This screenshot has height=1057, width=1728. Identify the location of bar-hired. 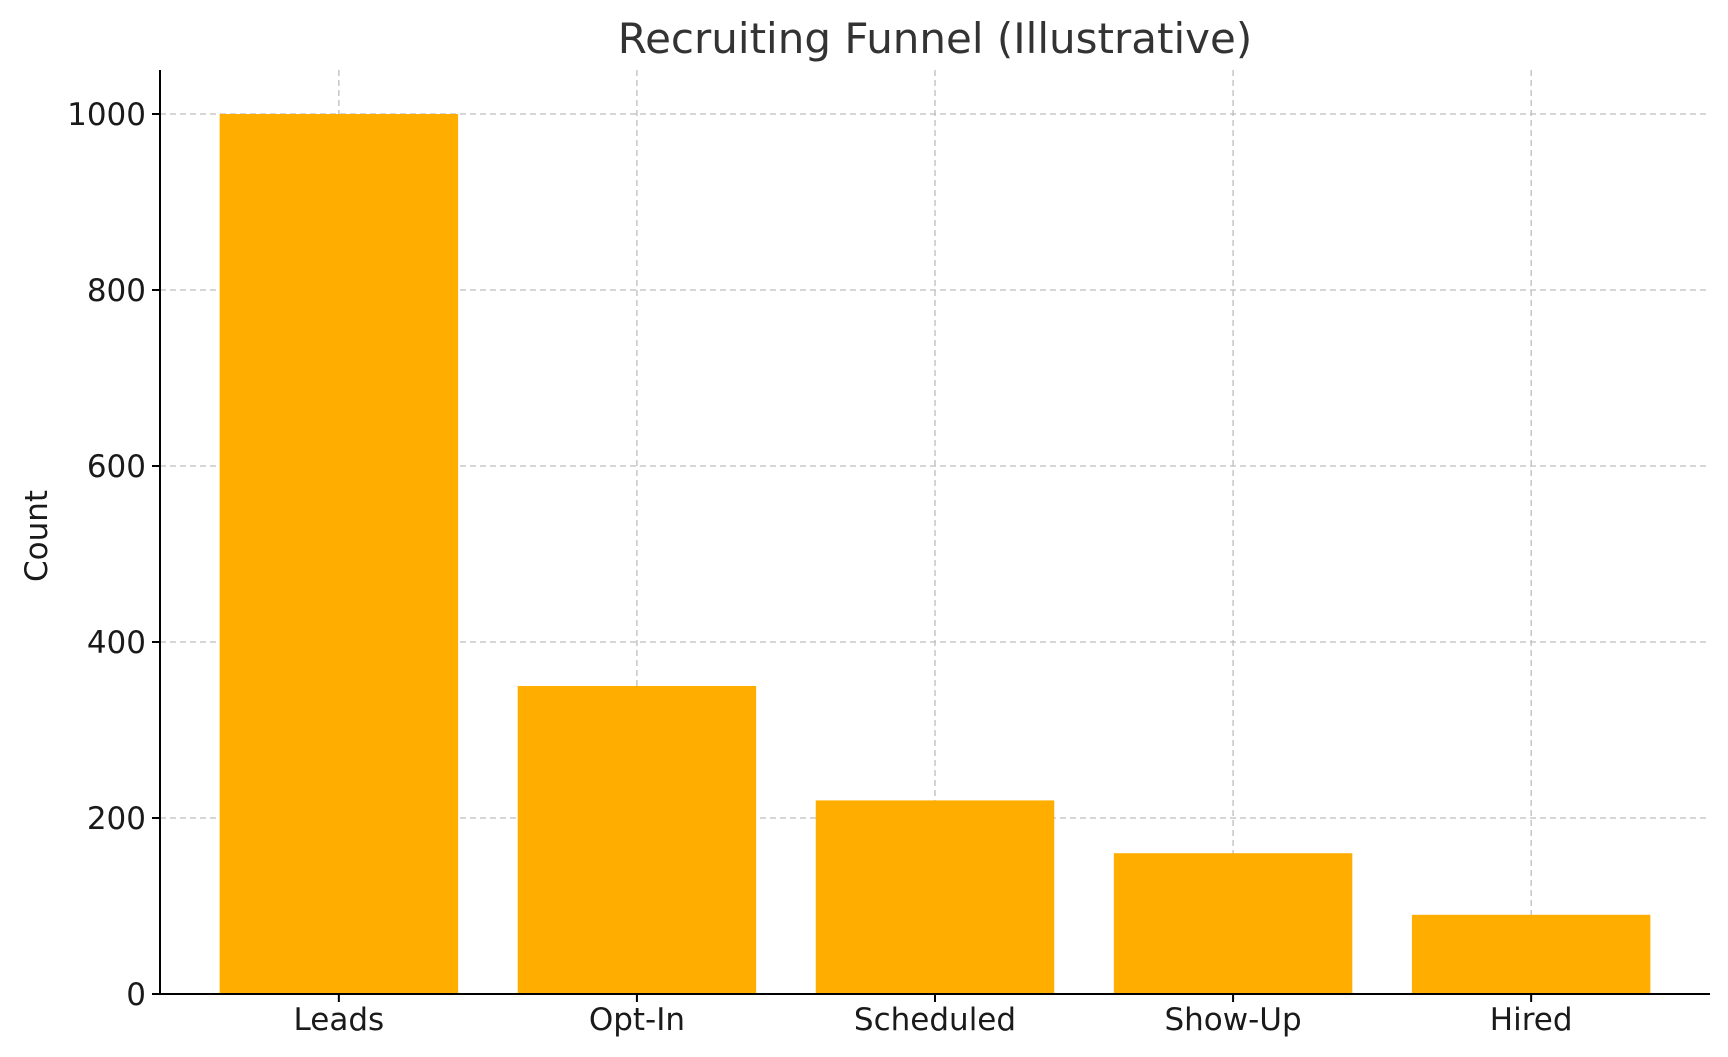
(1531, 954).